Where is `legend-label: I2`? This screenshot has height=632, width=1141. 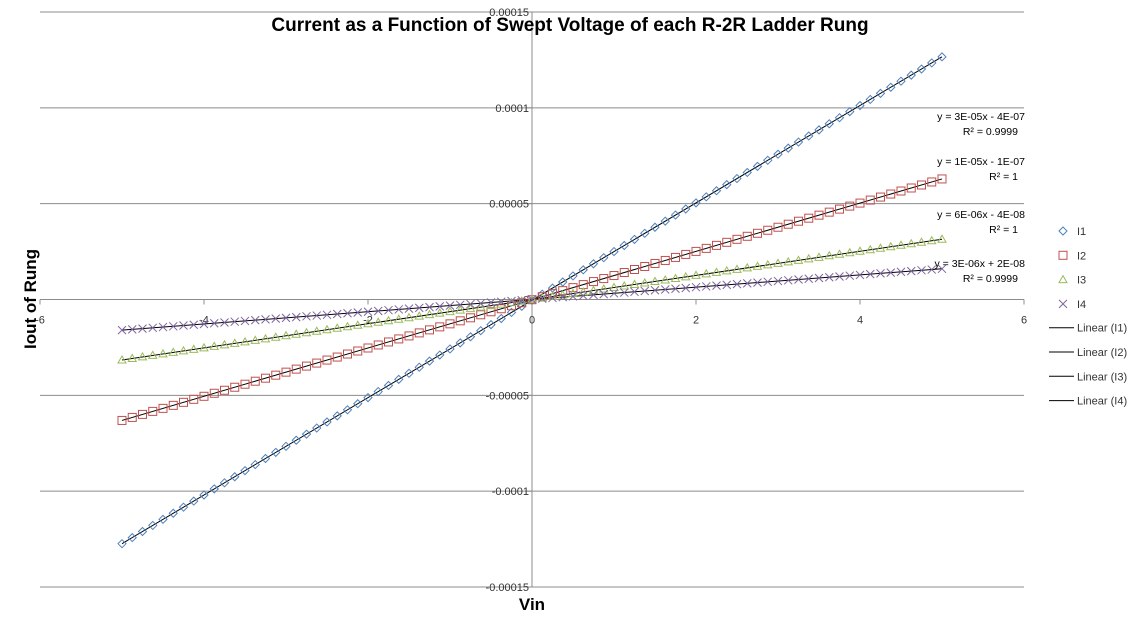 legend-label: I2 is located at coordinates (1081, 256).